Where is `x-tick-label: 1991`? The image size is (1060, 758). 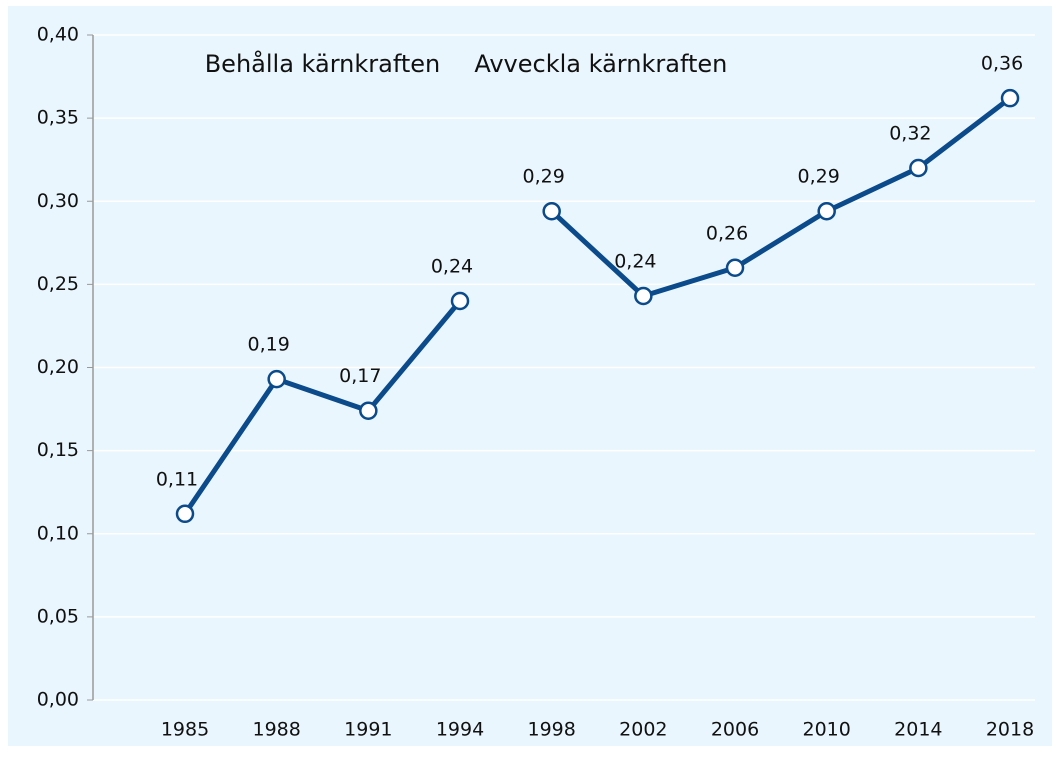
x-tick-label: 1991 is located at coordinates (368, 730).